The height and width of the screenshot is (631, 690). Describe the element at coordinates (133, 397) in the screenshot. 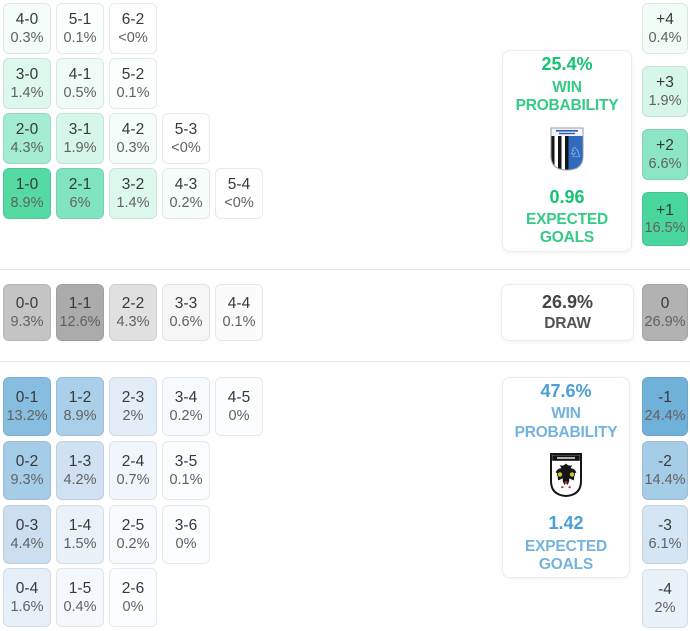

I see `tile-score-label: 2-3` at that location.